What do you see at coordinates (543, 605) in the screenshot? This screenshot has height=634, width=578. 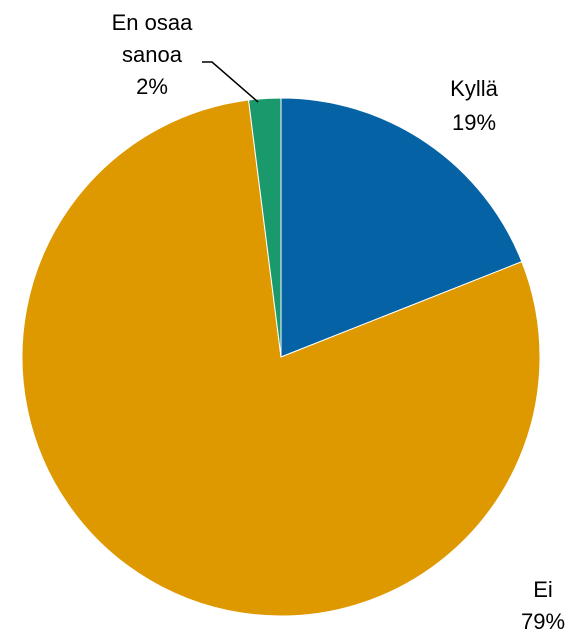 I see `data-label-ei: Ei 79%` at bounding box center [543, 605].